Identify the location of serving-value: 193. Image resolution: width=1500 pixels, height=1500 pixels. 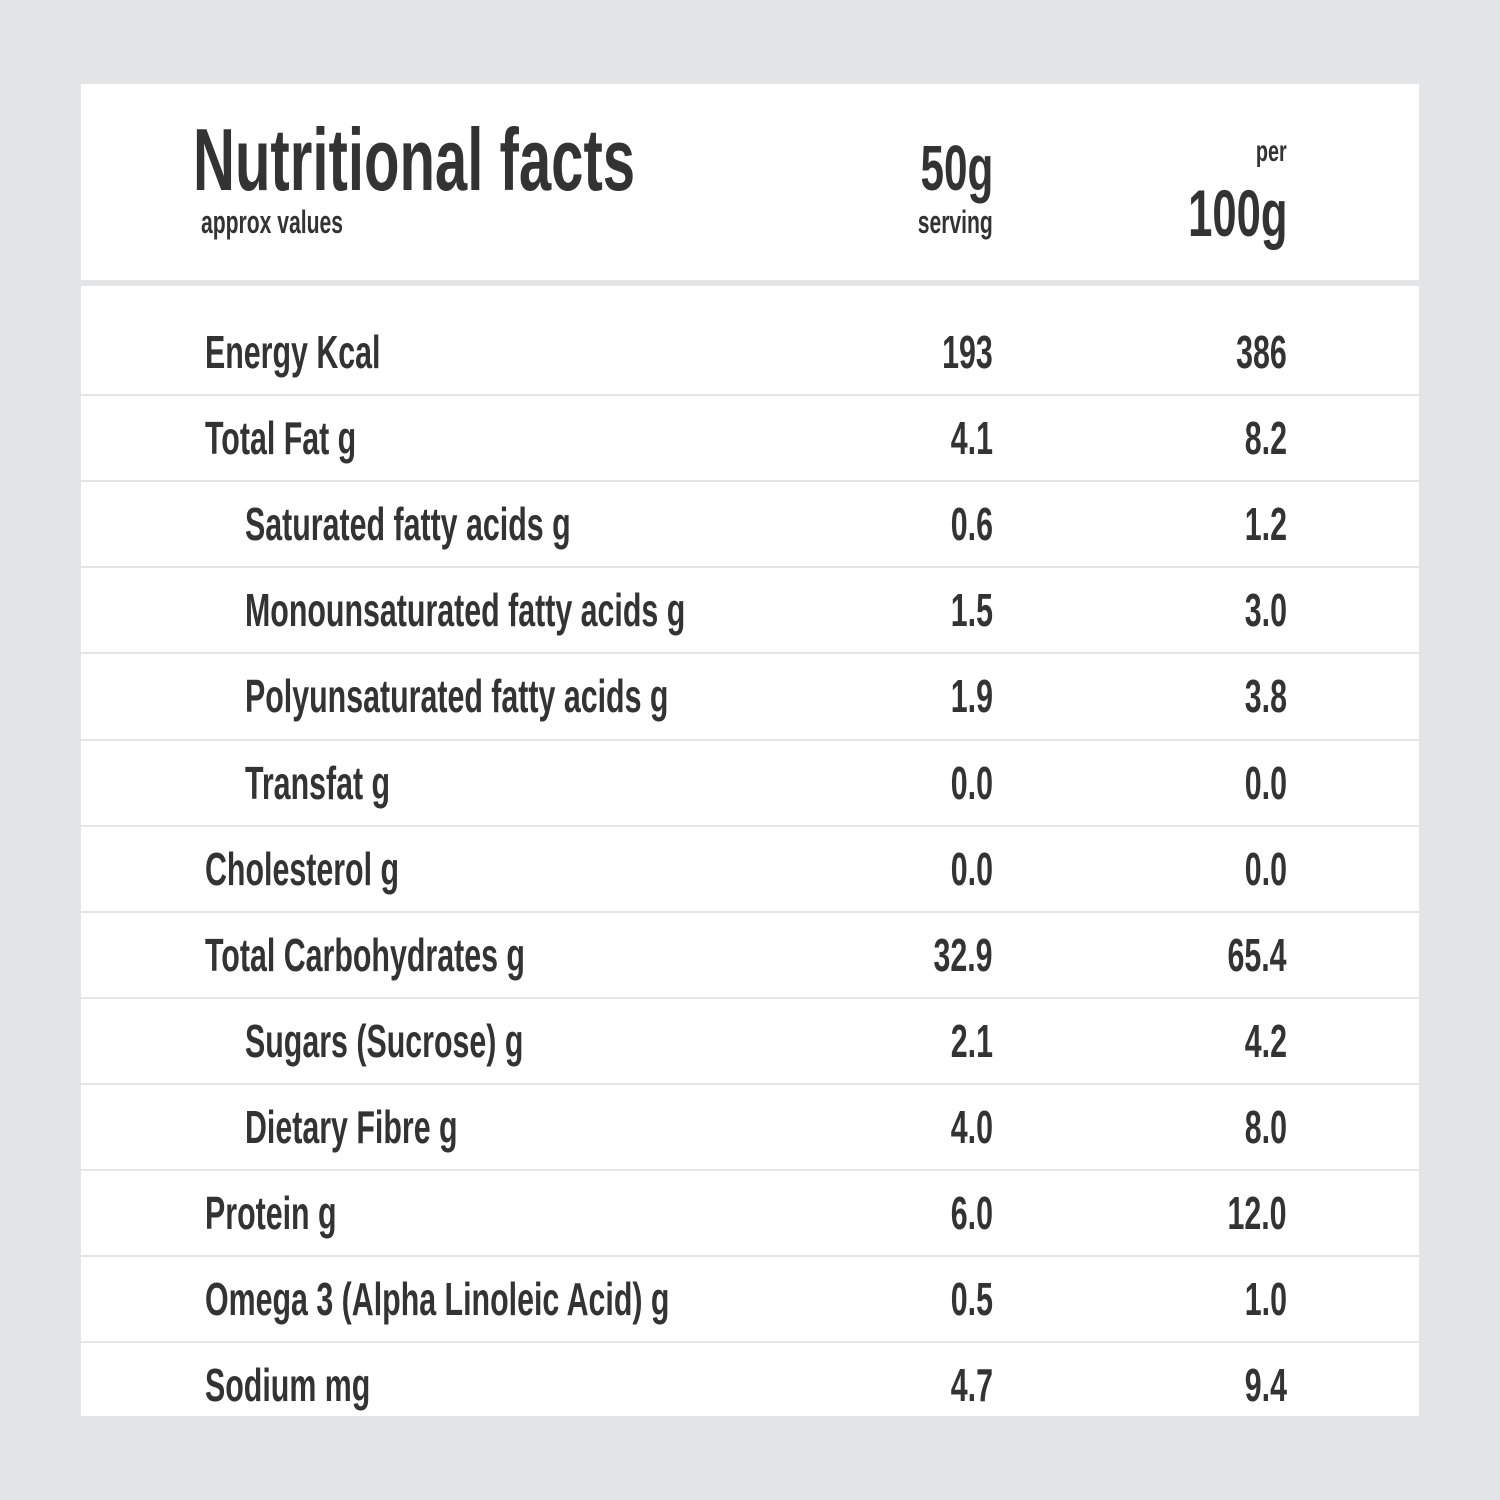
(967, 352).